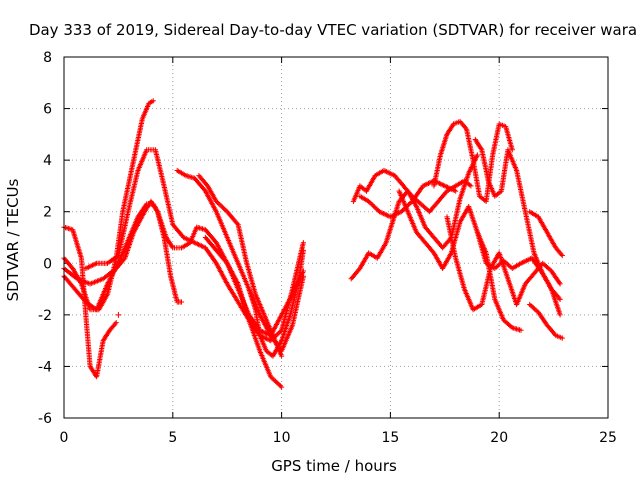 Image resolution: width=640 pixels, height=480 pixels. I want to click on y-tick-label: -2, so click(45, 316).